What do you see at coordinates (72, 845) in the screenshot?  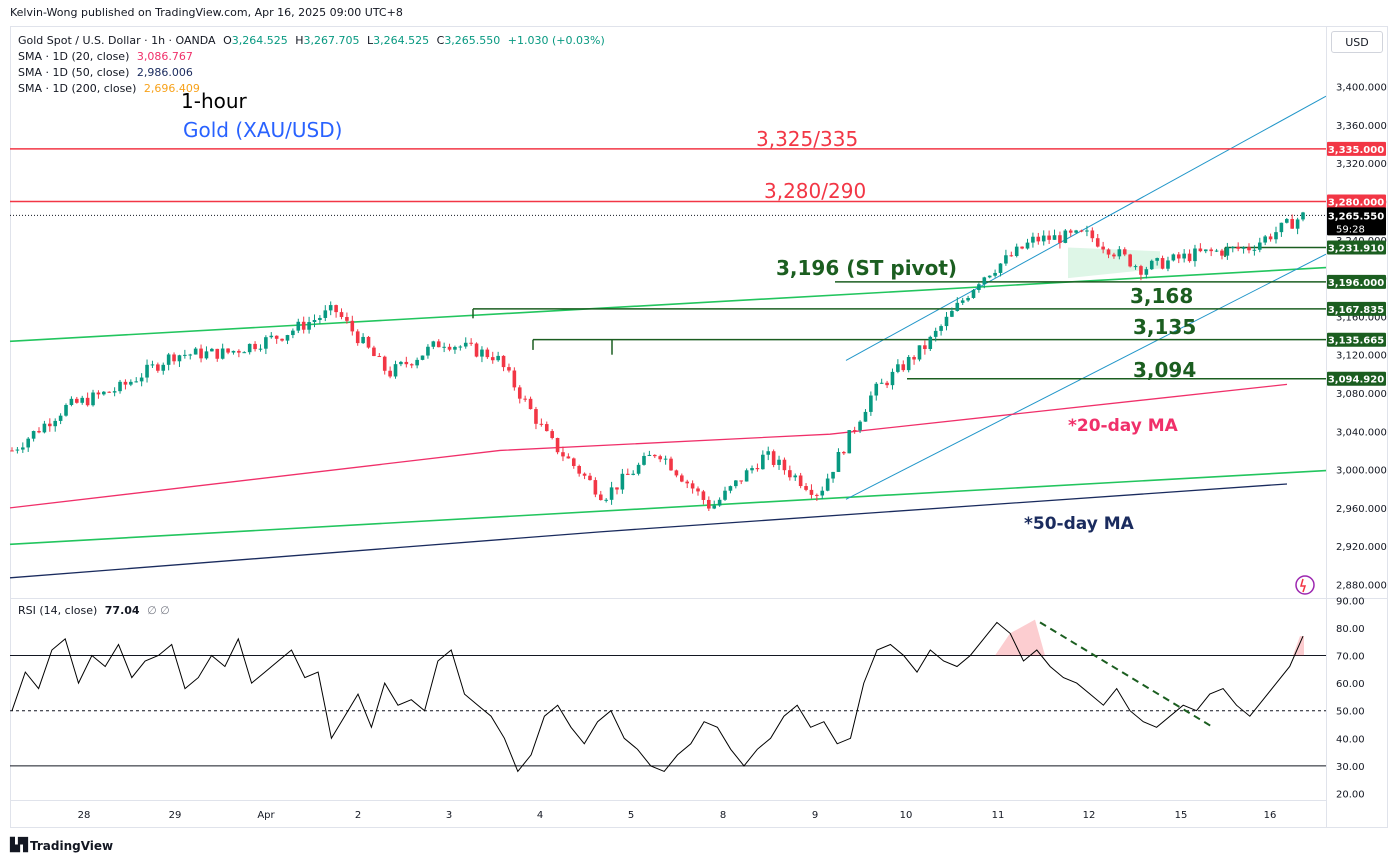 I see `tradingview-wordmark: TradingView` at bounding box center [72, 845].